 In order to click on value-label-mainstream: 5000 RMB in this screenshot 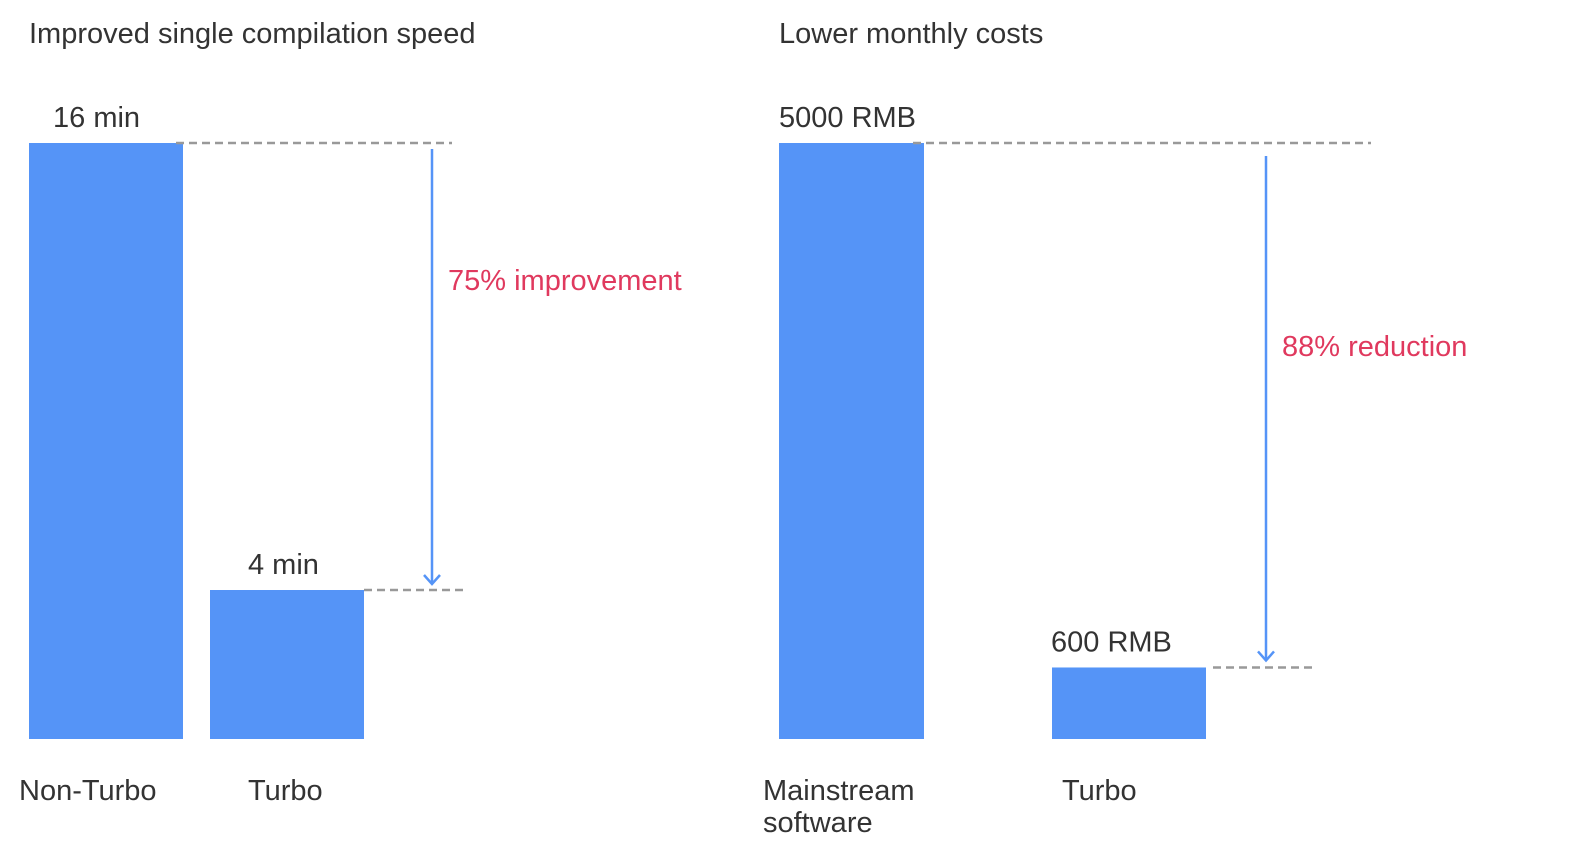, I will do `click(847, 118)`.